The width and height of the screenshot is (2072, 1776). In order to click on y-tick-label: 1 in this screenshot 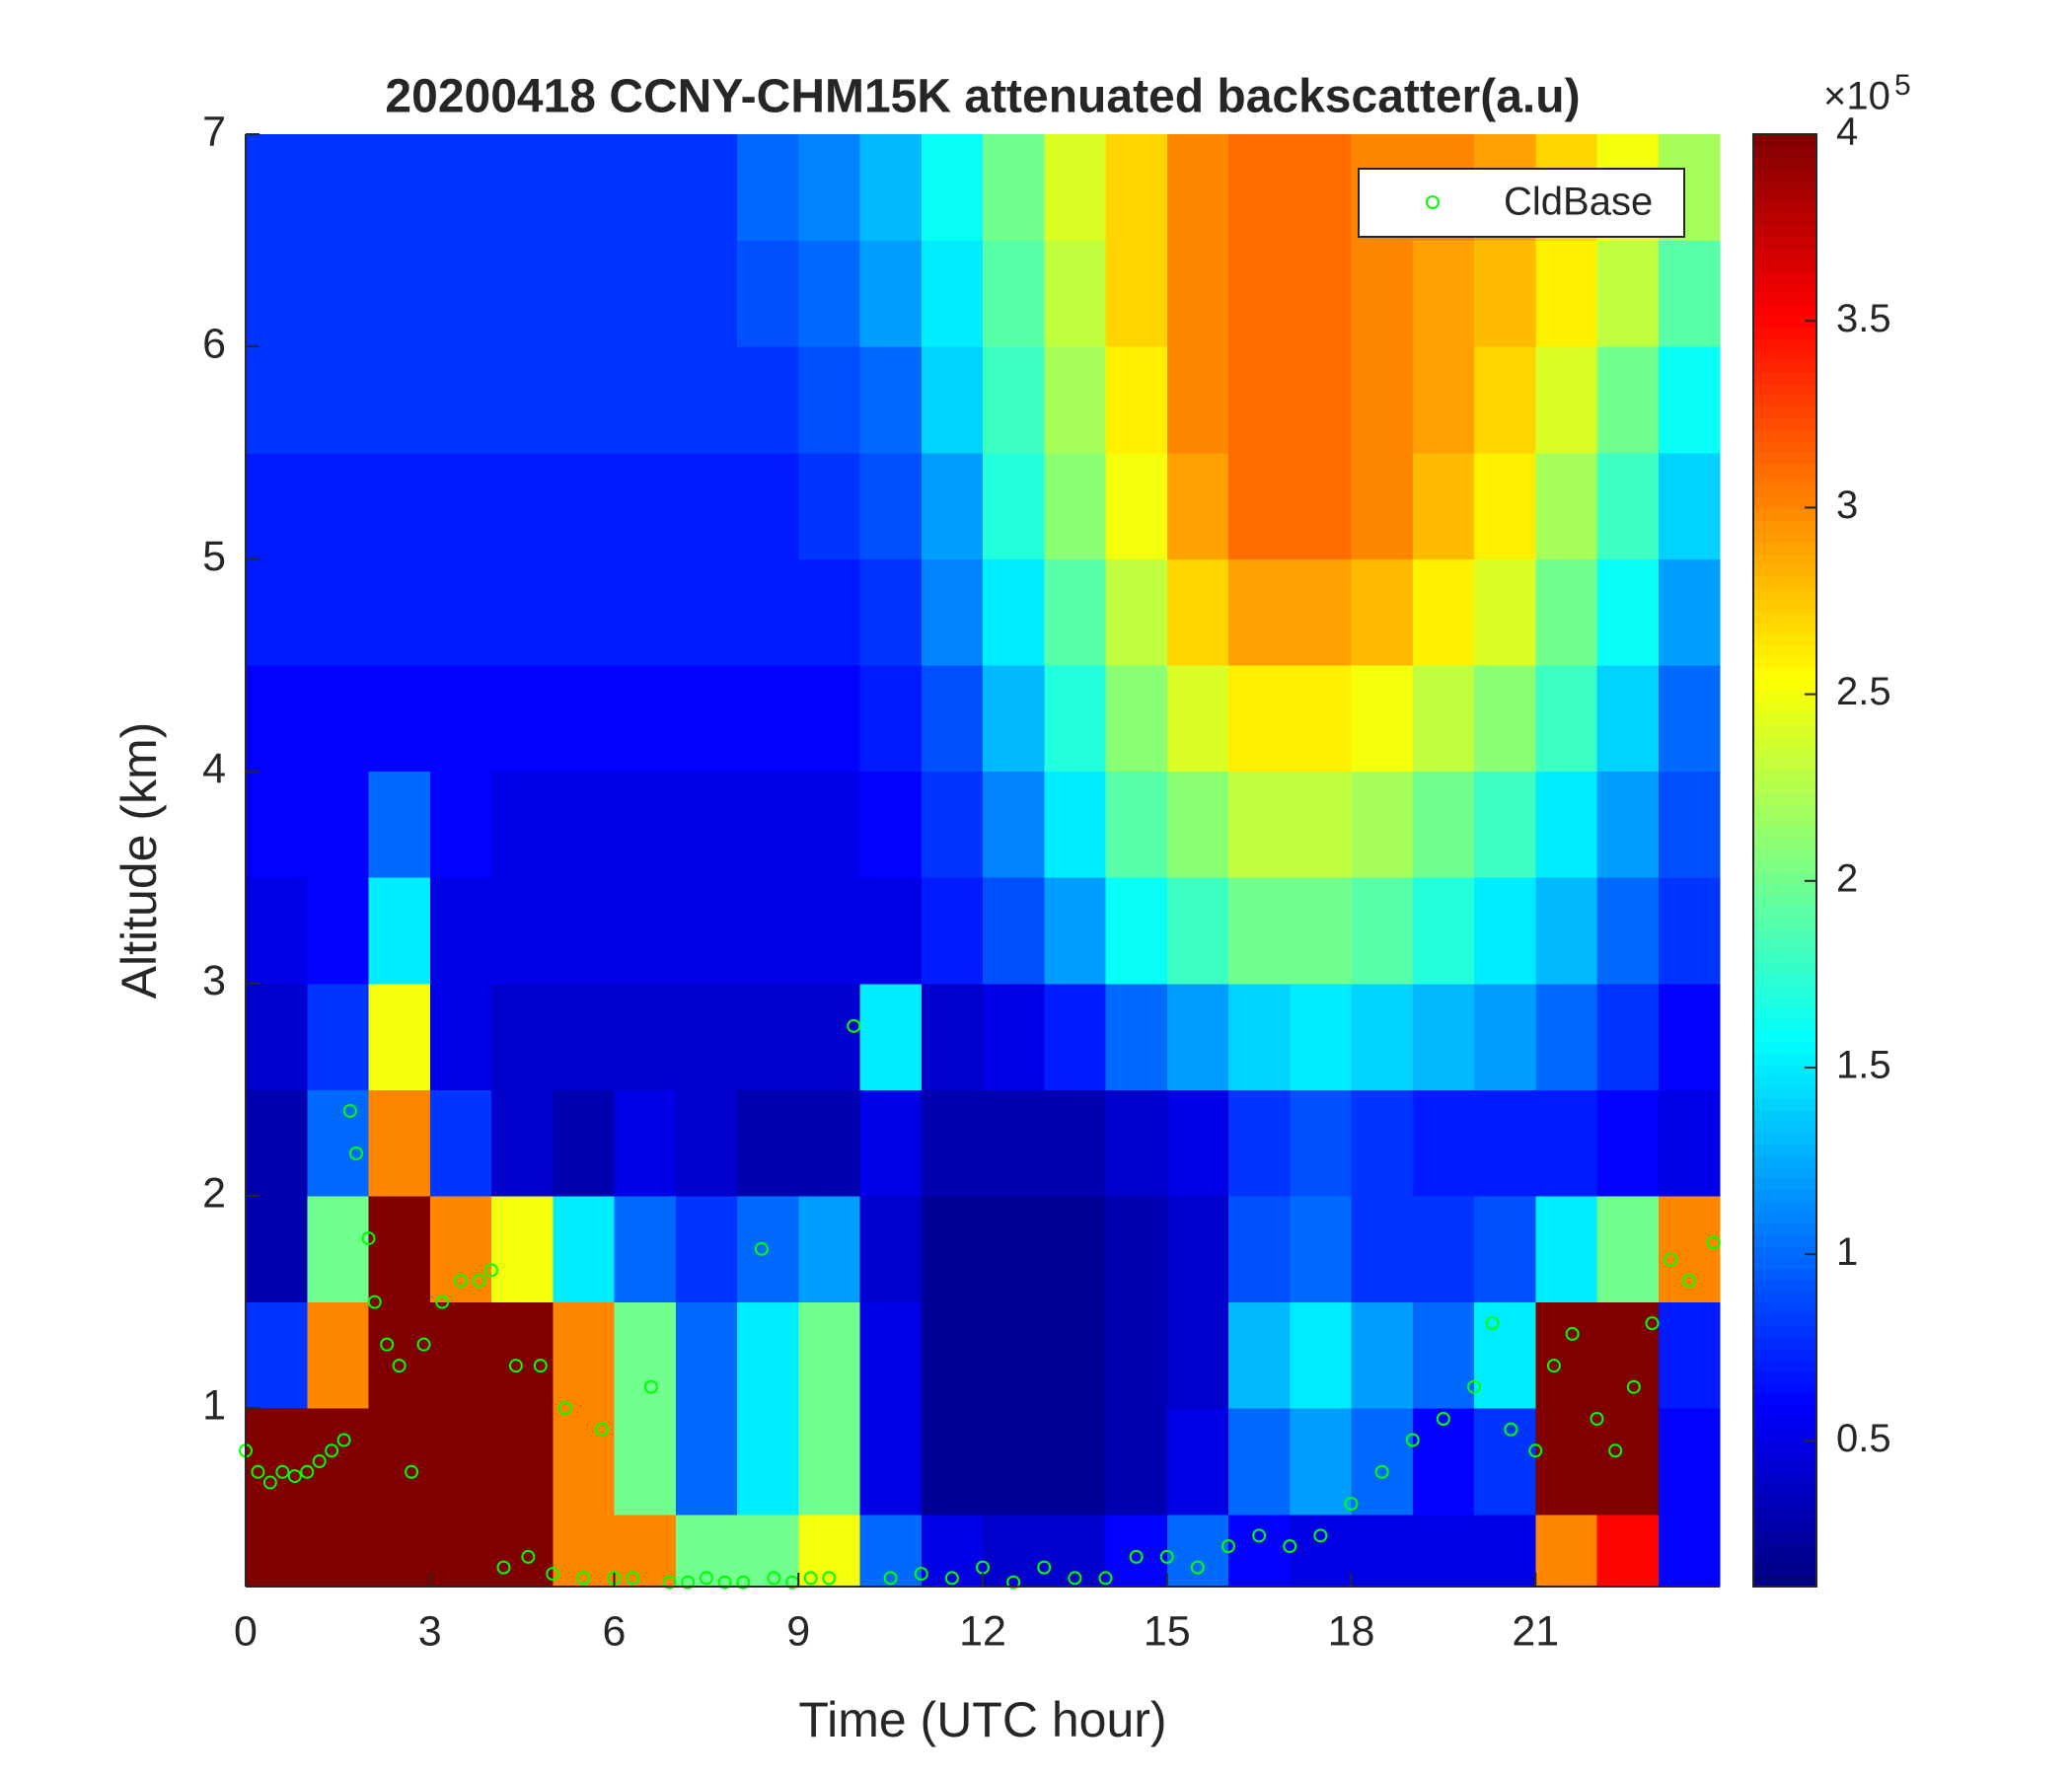, I will do `click(214, 1406)`.